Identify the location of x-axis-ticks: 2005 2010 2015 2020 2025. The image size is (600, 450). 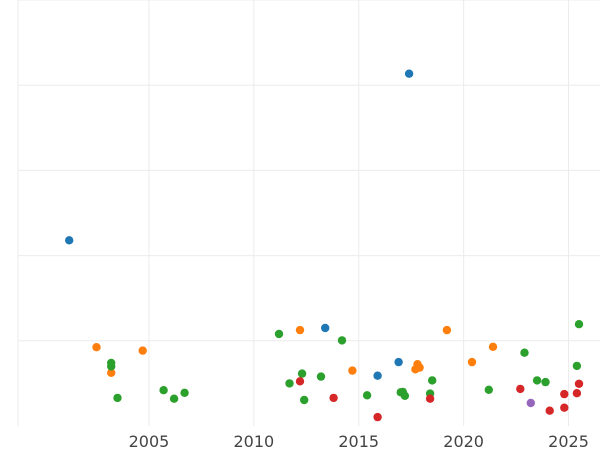
(359, 441).